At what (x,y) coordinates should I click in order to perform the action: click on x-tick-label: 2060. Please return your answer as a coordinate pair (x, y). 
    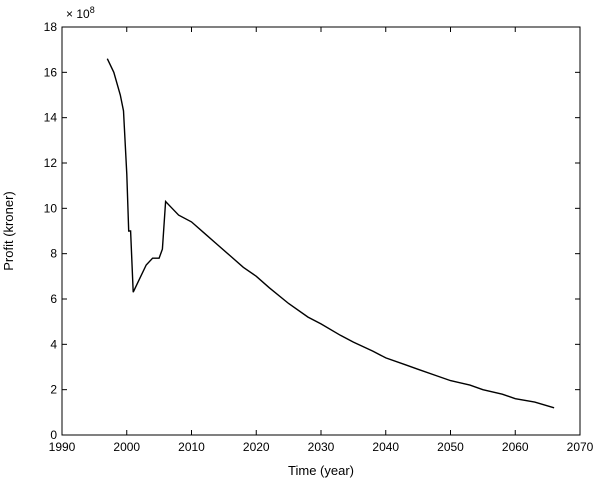
    Looking at the image, I should click on (515, 447).